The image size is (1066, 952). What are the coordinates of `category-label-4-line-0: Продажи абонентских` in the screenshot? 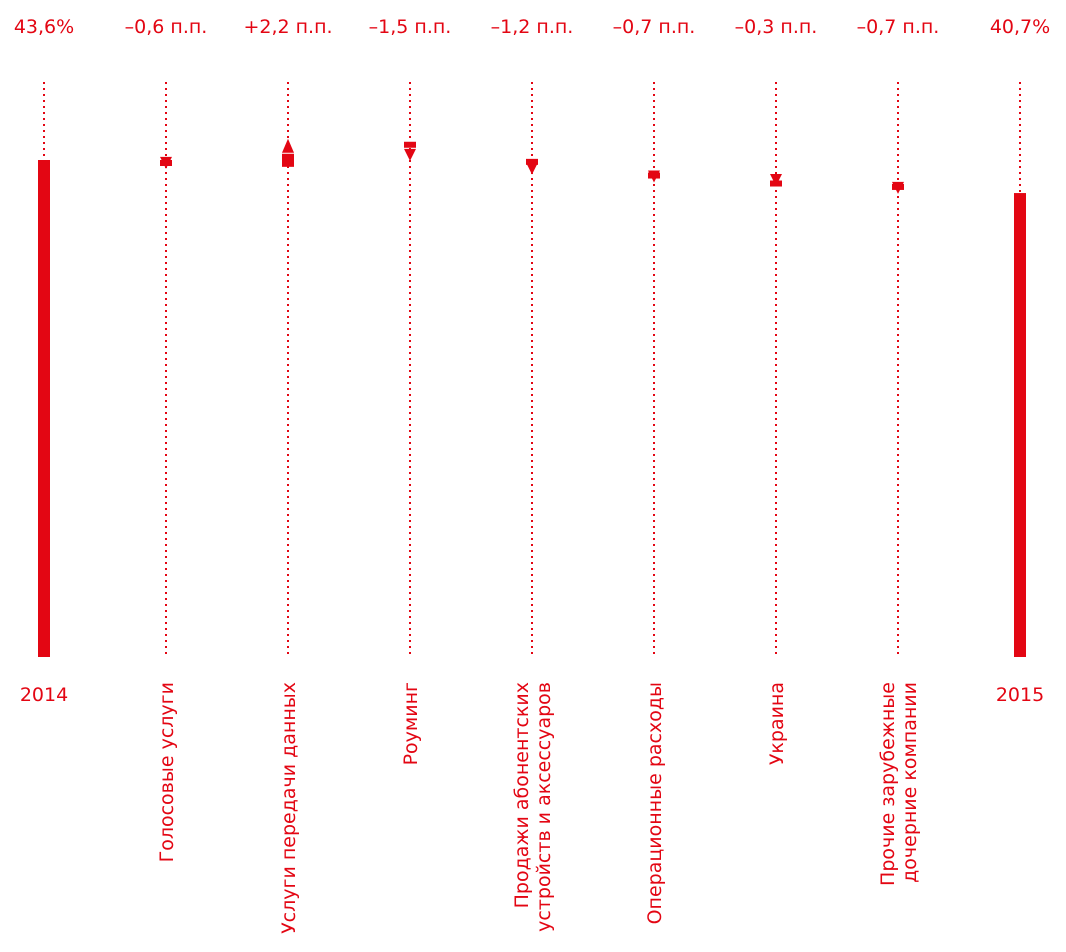 It's located at (522, 795).